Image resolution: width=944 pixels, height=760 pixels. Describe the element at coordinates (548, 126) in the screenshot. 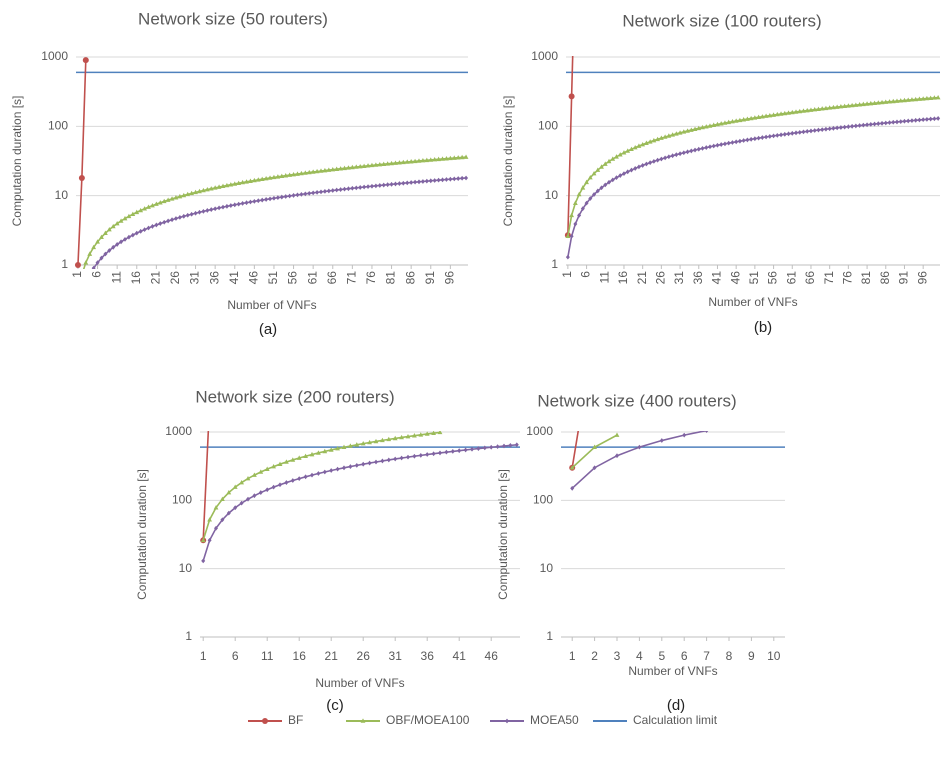

I see `y-tick-label: 100` at that location.